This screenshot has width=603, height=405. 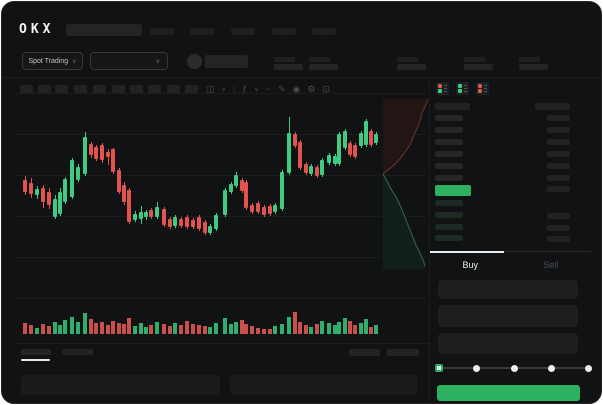 What do you see at coordinates (37, 29) in the screenshot?
I see `okx-logo: OKX` at bounding box center [37, 29].